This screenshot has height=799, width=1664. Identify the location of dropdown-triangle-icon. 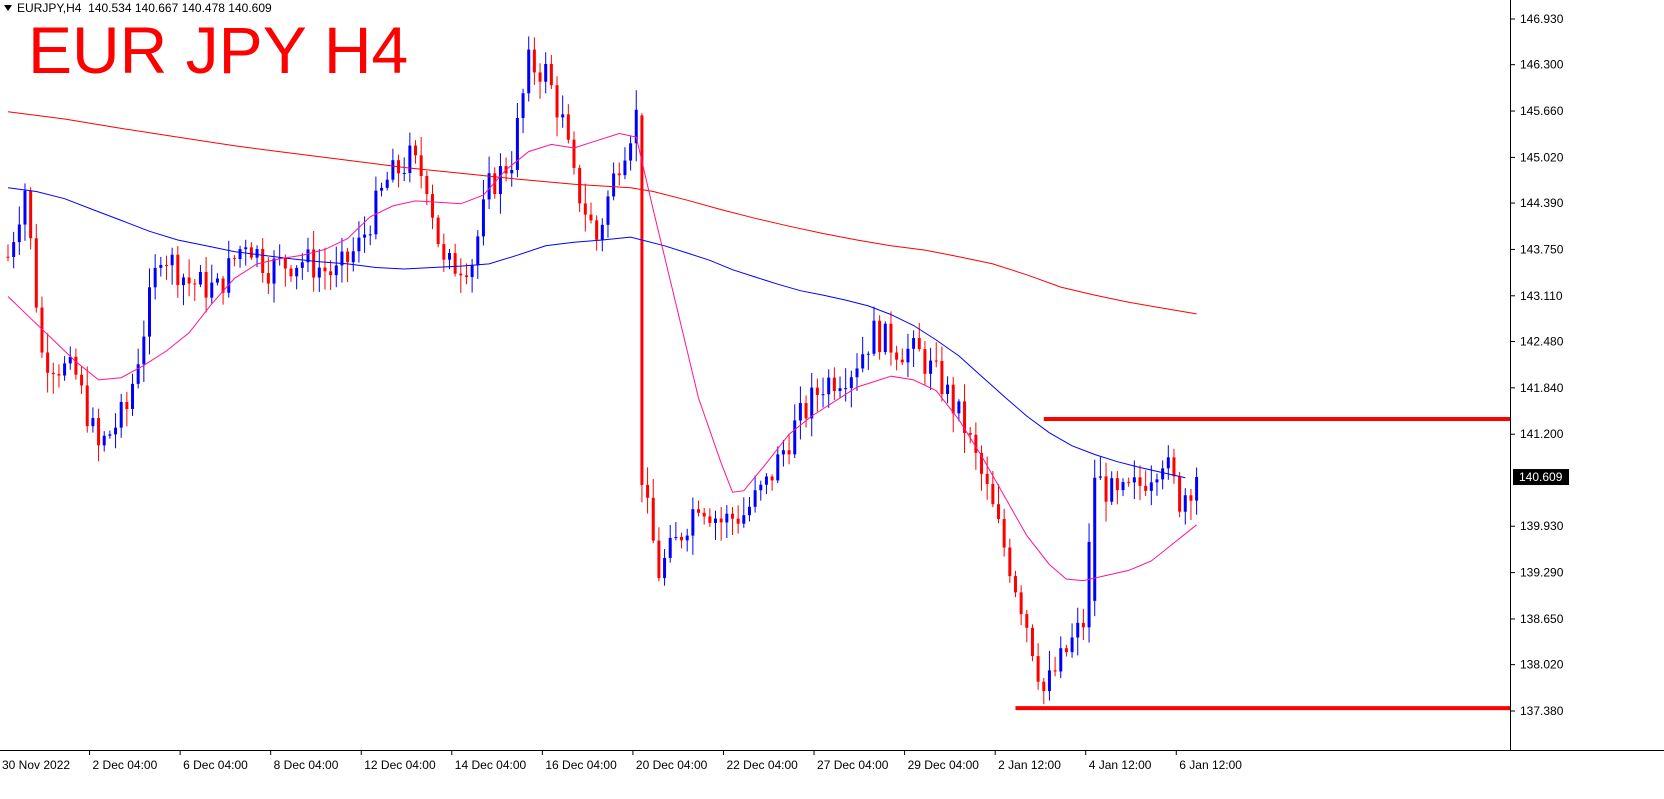
(8, 8).